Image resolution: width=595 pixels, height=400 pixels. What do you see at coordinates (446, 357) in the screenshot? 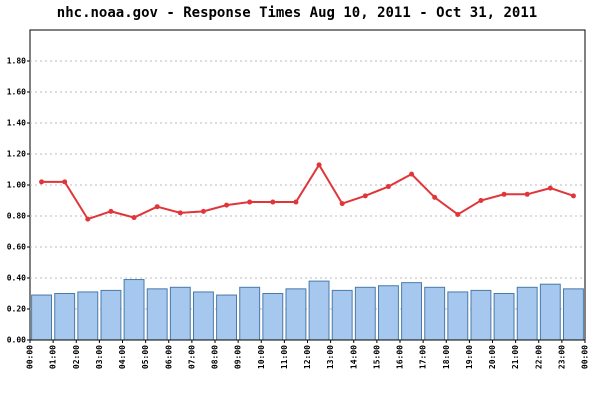
I see `x-tick-label: 18:00` at bounding box center [446, 357].